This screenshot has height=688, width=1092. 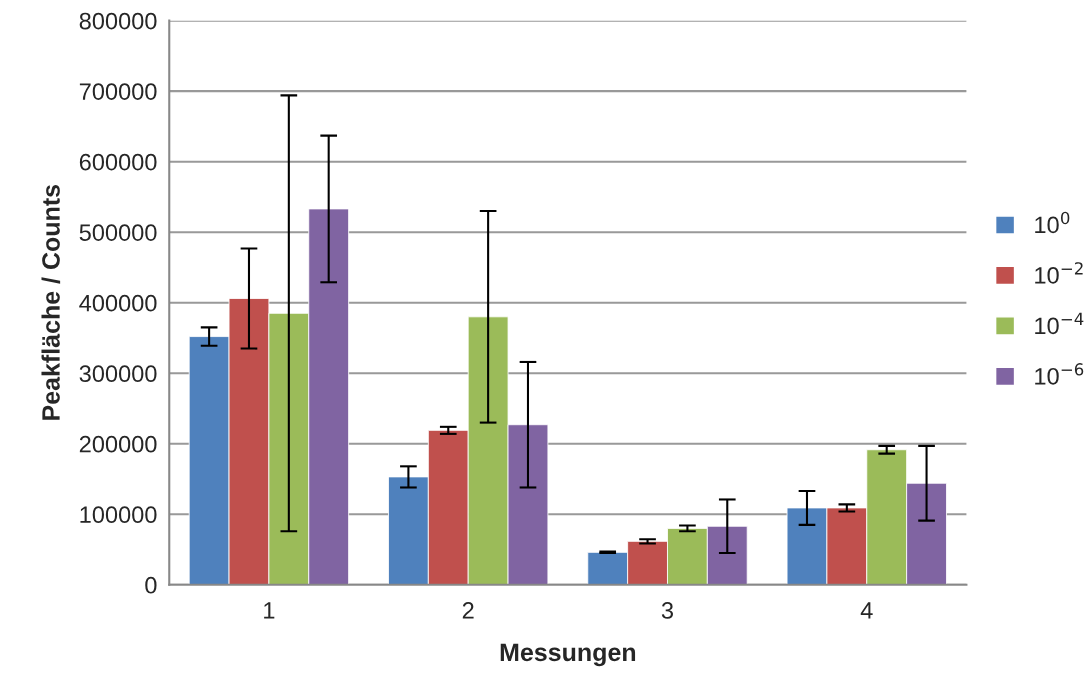 I want to click on legend-label: 10$^{−6}$, so click(x=1059, y=374).